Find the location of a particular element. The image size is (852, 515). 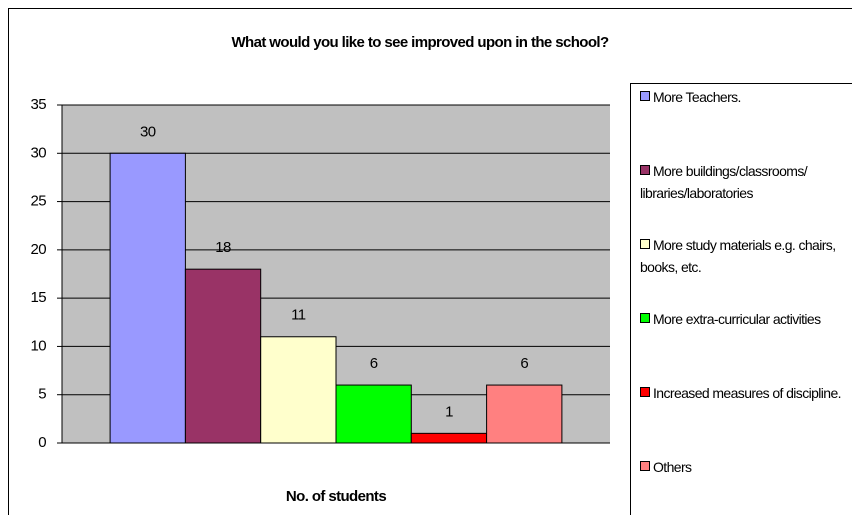

legend-label: More extra-curricular activities is located at coordinates (737, 319).